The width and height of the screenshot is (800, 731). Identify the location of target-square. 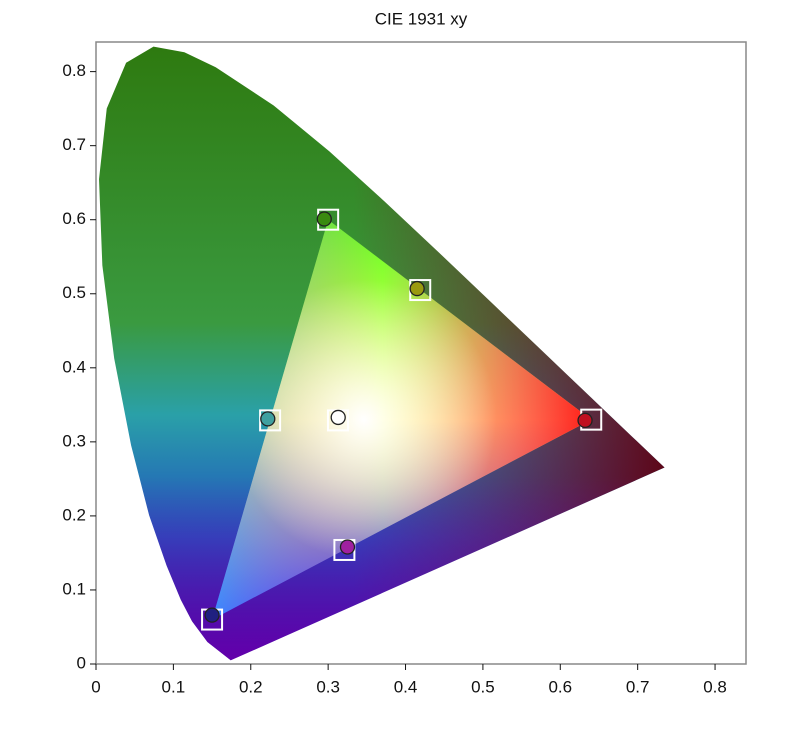
(270, 420).